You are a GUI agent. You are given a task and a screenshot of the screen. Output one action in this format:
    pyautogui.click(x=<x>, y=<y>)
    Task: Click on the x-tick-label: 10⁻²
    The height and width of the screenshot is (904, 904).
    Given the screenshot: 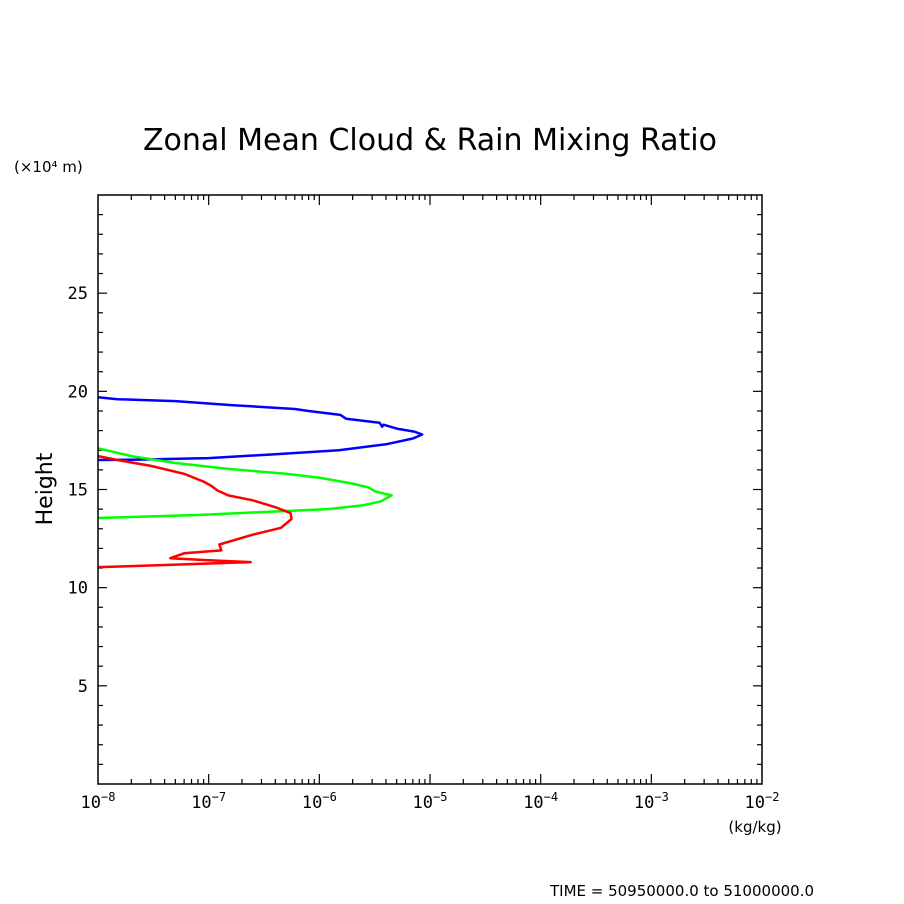 What is the action you would take?
    pyautogui.click(x=762, y=801)
    